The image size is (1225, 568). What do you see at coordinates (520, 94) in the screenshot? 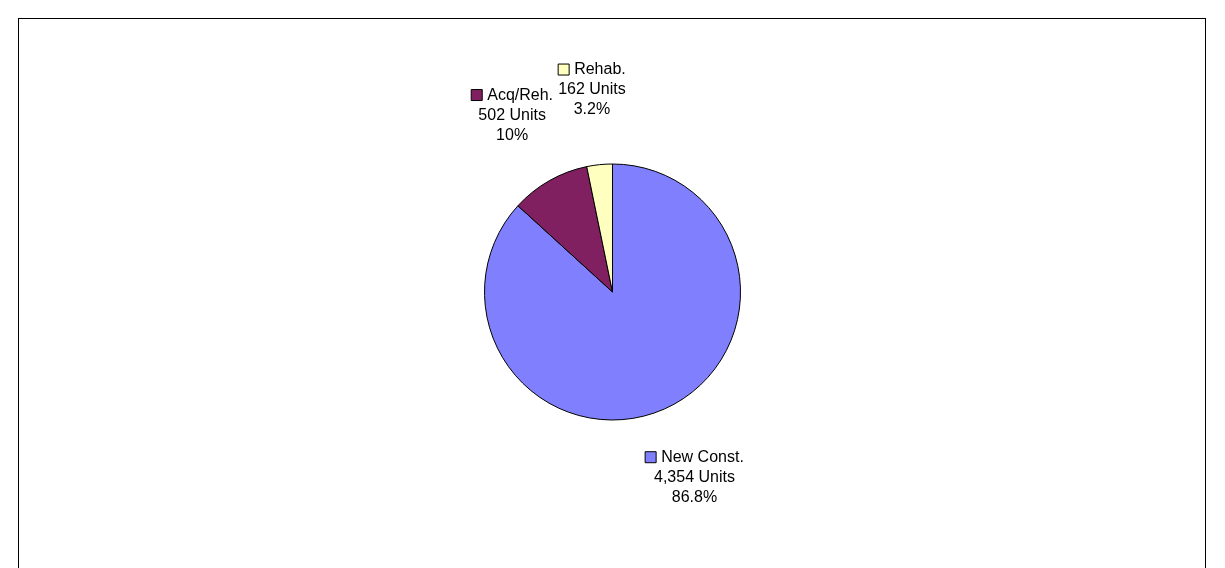
I see `legend-label: Acq/Reh.` at bounding box center [520, 94].